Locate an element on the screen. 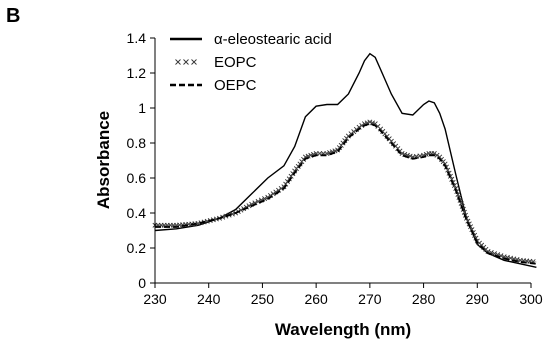  x-tick-label: 290 is located at coordinates (478, 299).